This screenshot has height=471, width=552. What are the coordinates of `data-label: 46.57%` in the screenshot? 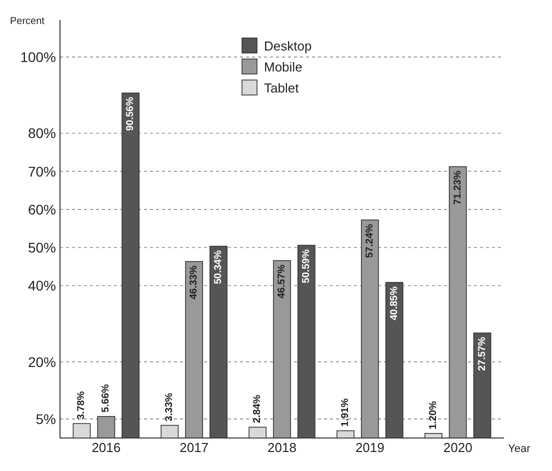 It's located at (282, 281).